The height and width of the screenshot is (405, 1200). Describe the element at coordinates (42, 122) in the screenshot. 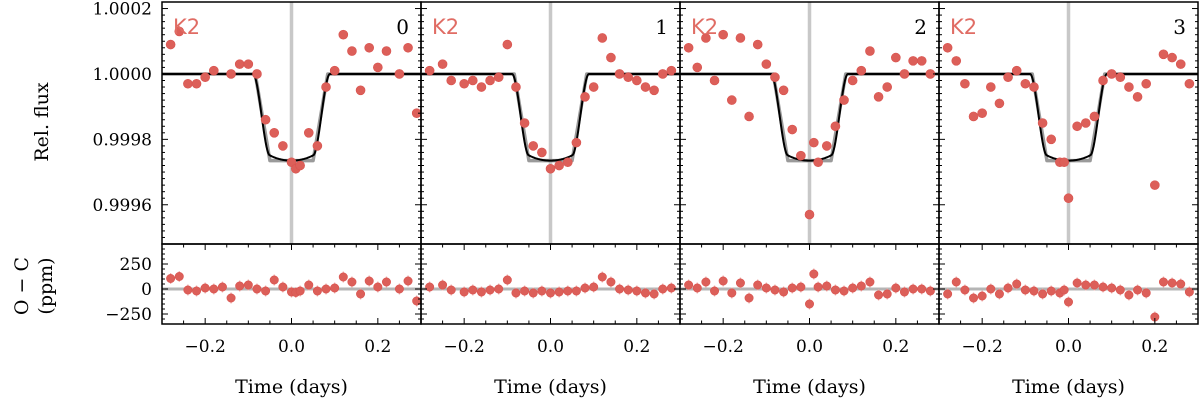

I see `y-axis-title-flux: Rel. flux` at that location.